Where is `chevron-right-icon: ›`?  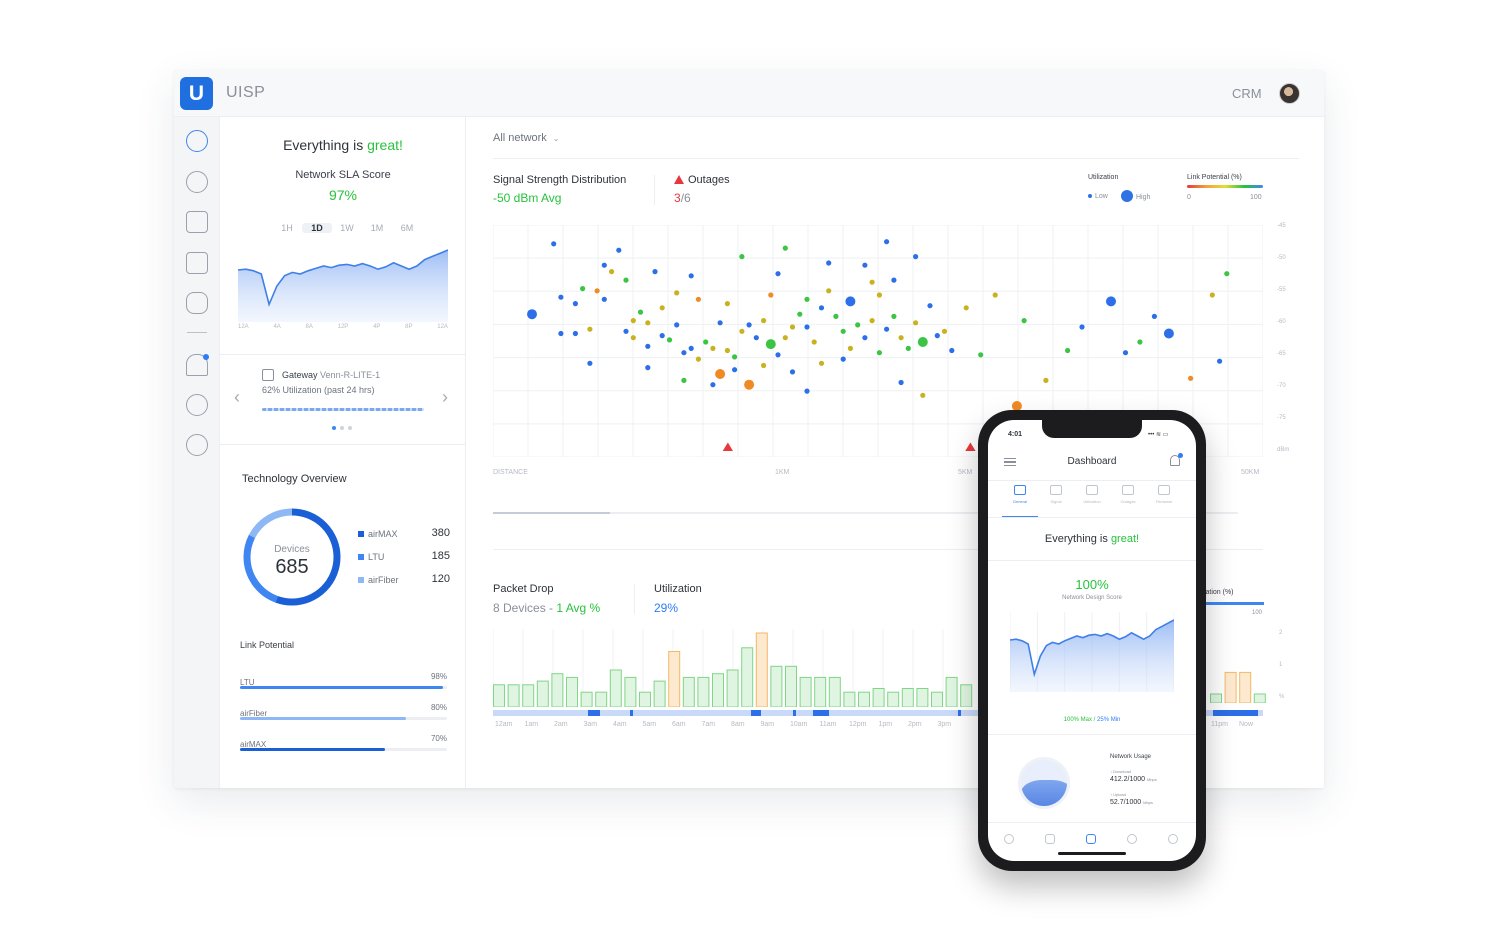 chevron-right-icon: › is located at coordinates (445, 397).